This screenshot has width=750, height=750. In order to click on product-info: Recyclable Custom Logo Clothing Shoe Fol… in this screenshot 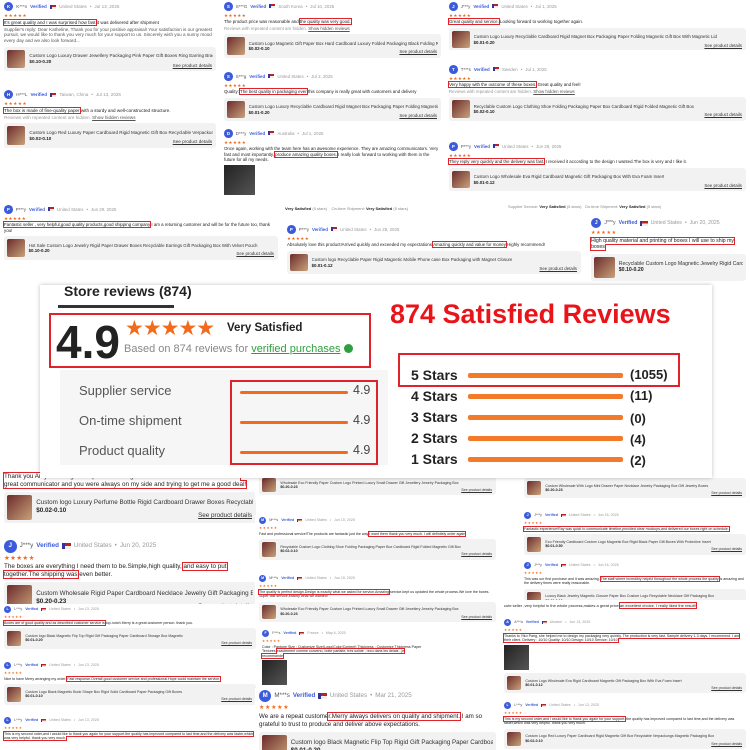, I will do `click(370, 549)`.